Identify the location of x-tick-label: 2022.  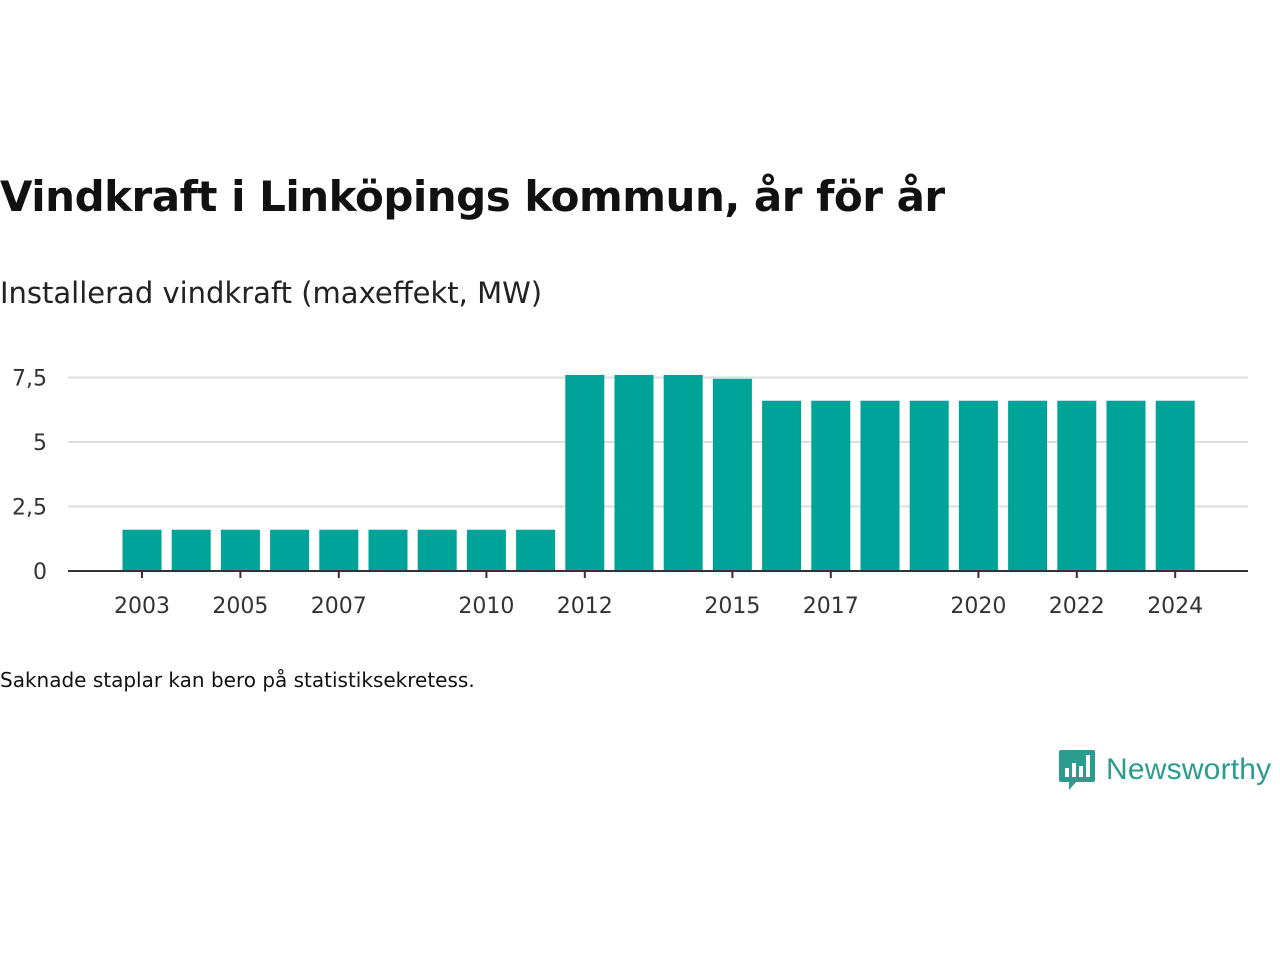
(1077, 606).